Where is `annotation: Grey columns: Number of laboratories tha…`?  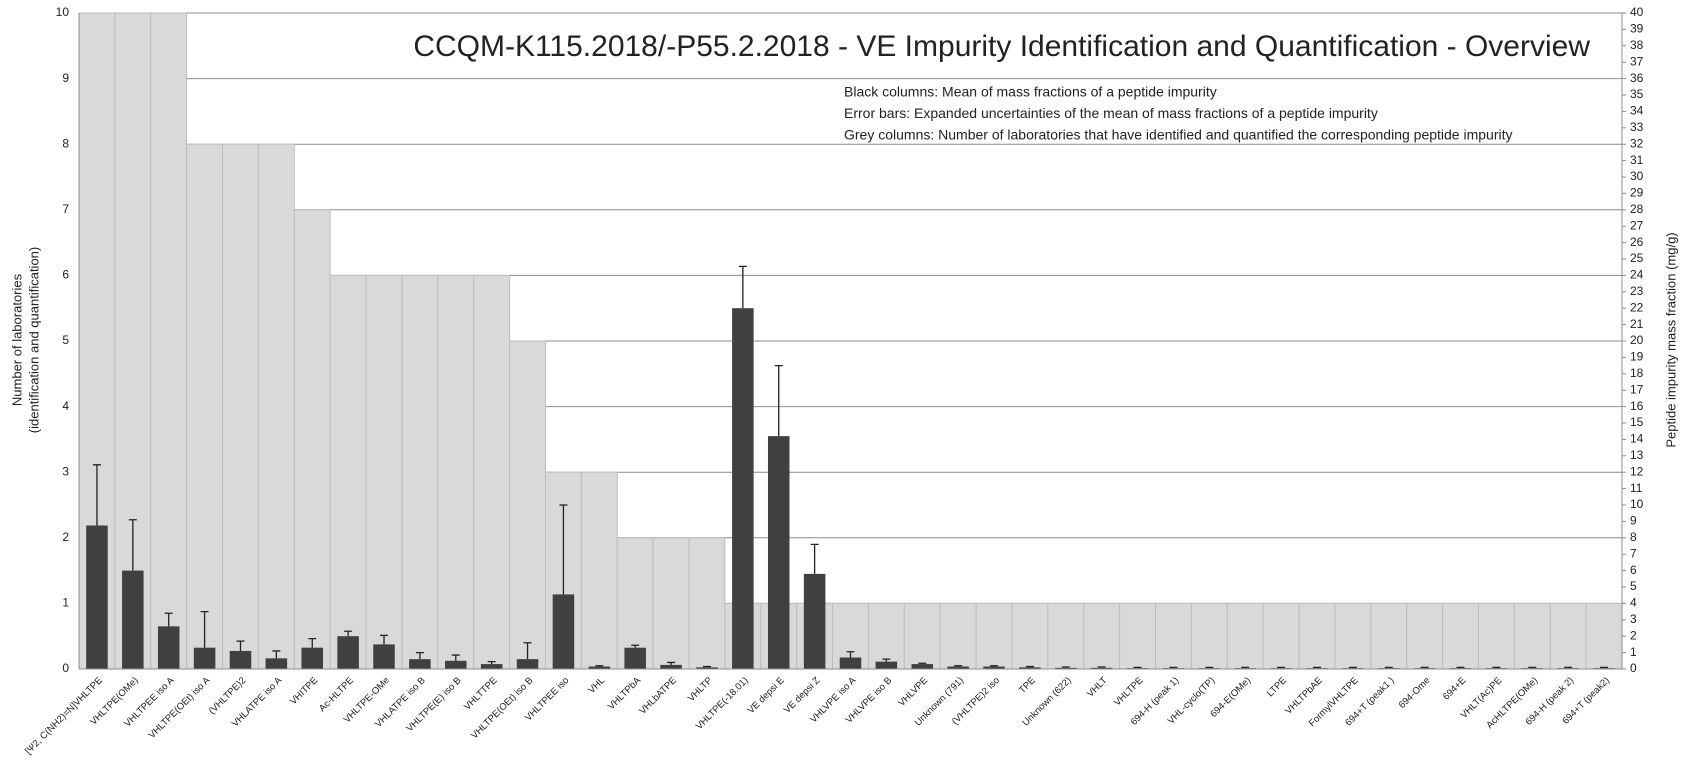
annotation: Grey columns: Number of laboratories tha… is located at coordinates (1178, 135).